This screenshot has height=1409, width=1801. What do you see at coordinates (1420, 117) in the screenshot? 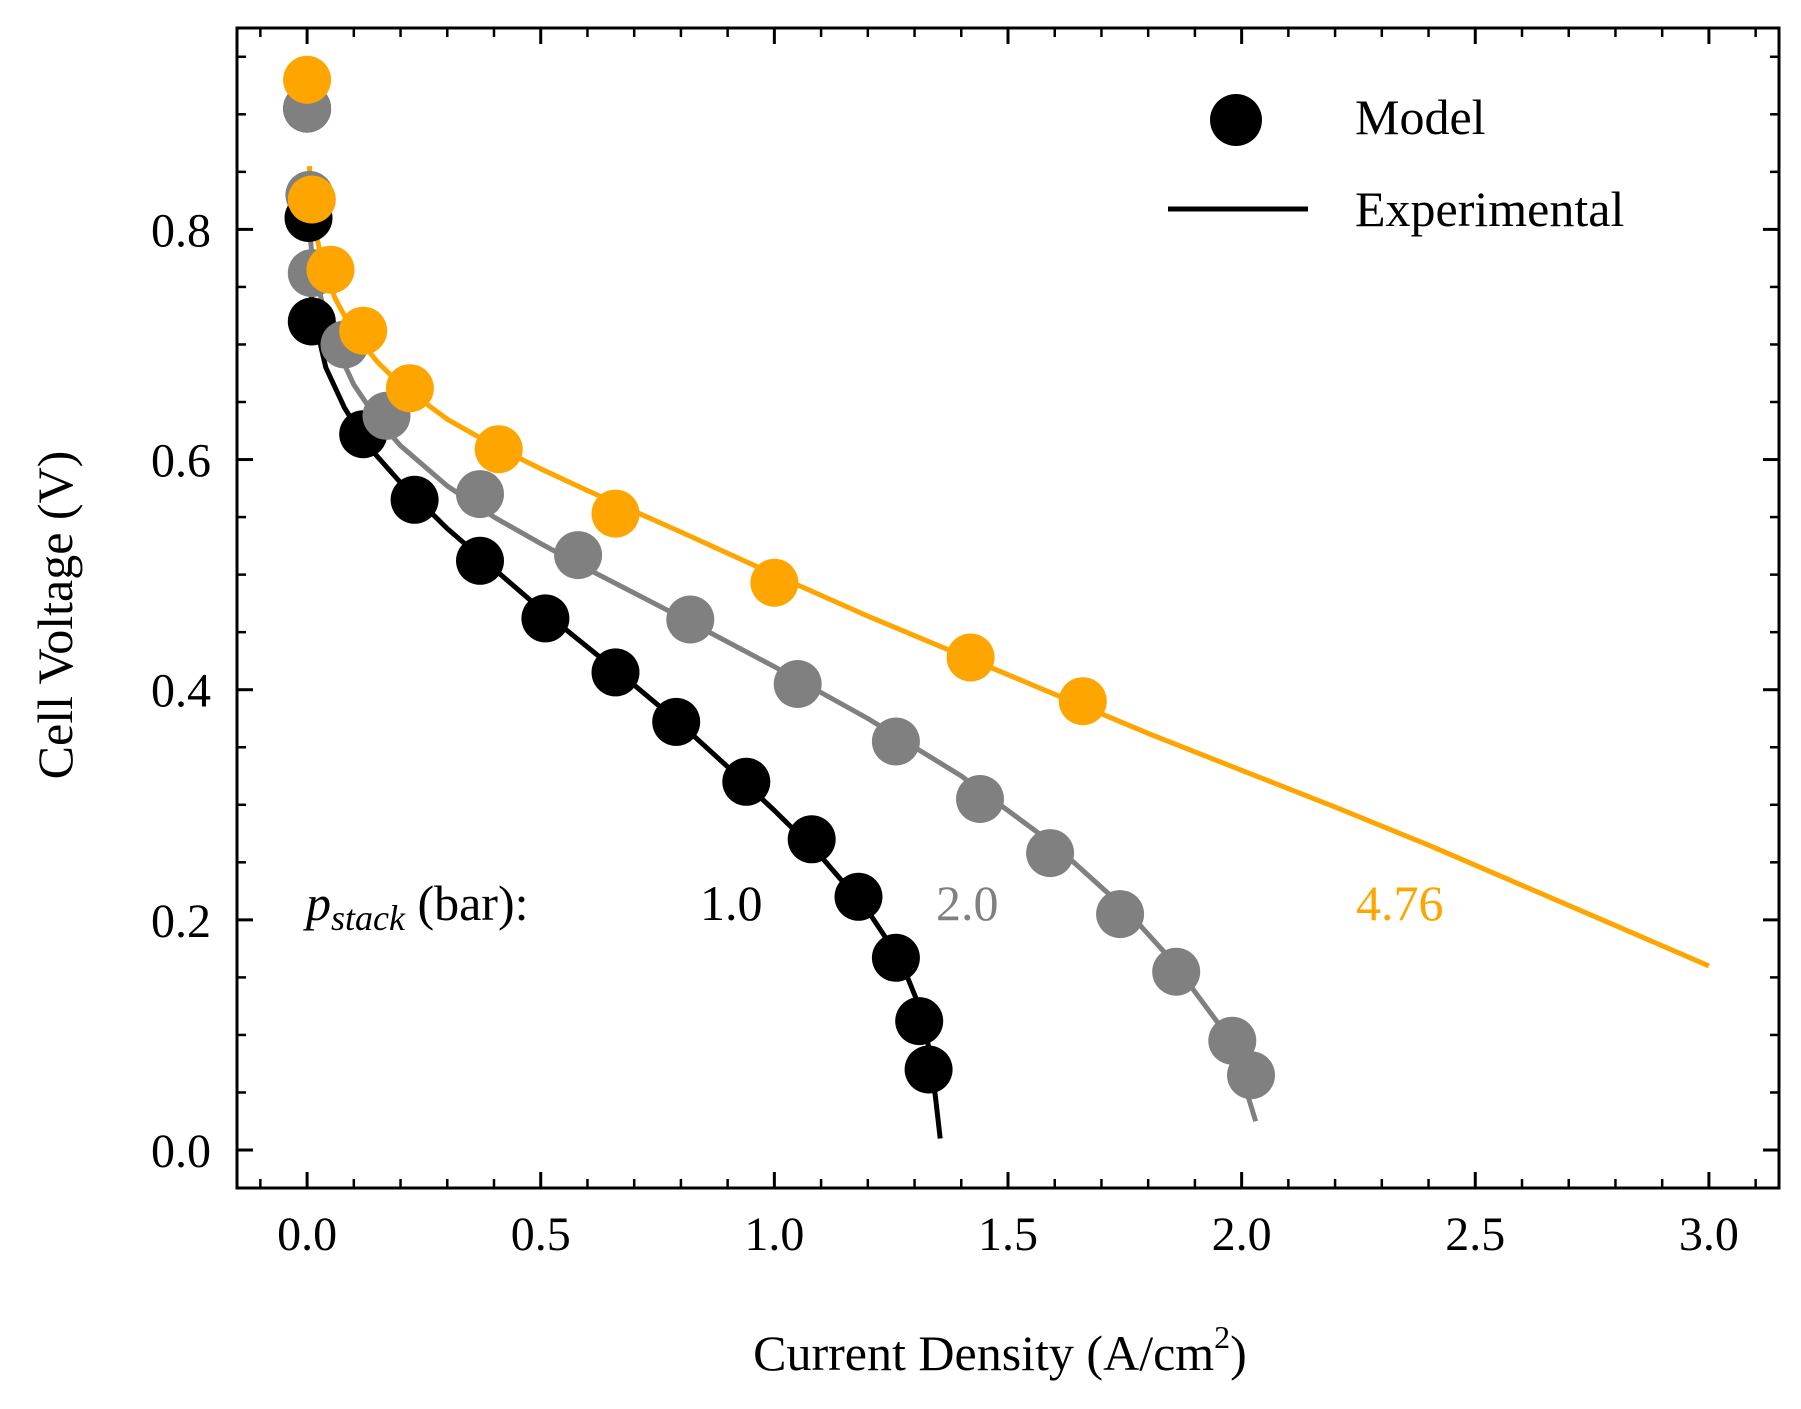
I see `legend-model-label: Model` at bounding box center [1420, 117].